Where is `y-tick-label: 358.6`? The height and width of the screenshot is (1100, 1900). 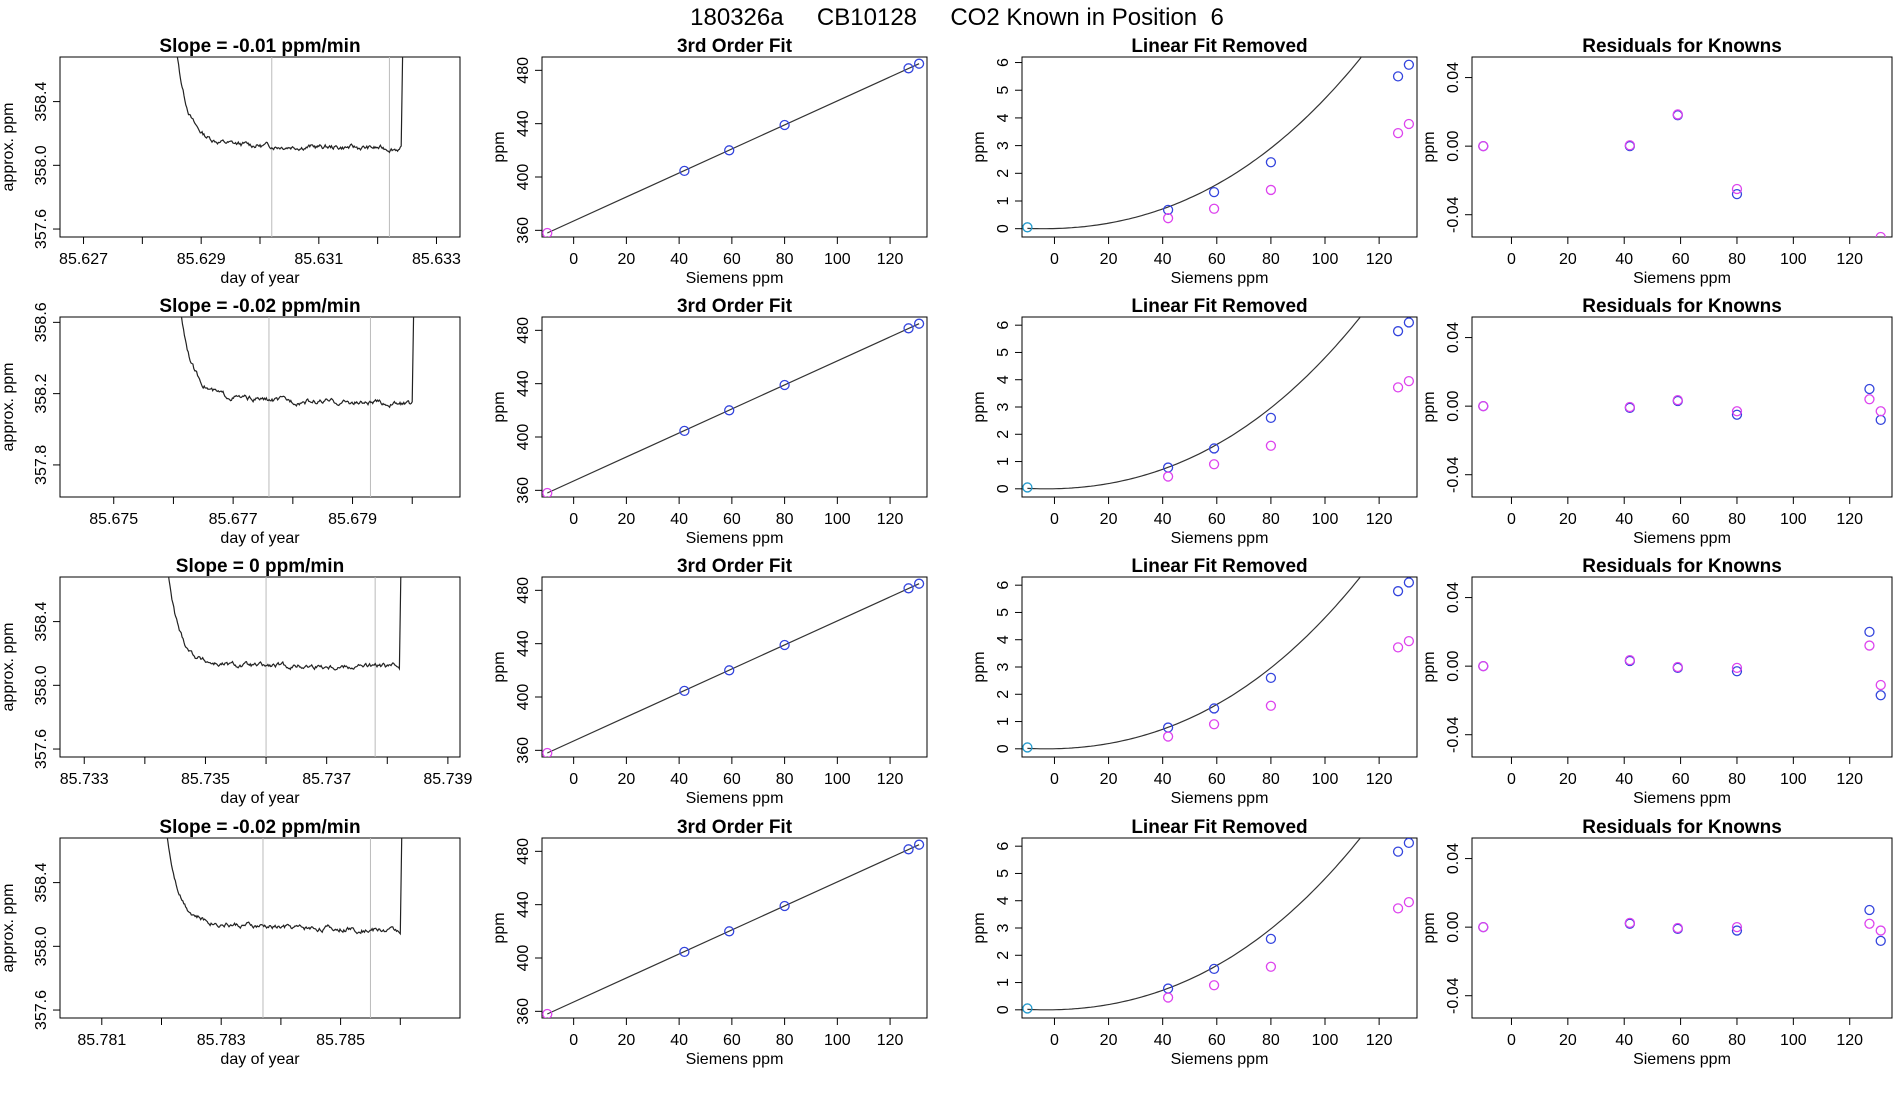
y-tick-label: 358.6 is located at coordinates (41, 322).